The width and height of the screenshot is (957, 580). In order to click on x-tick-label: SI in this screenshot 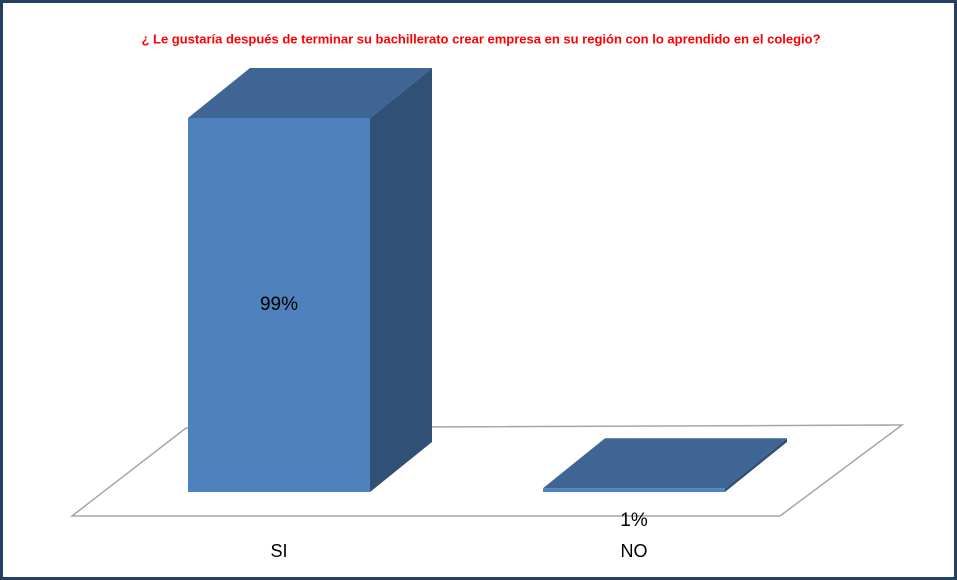, I will do `click(278, 551)`.